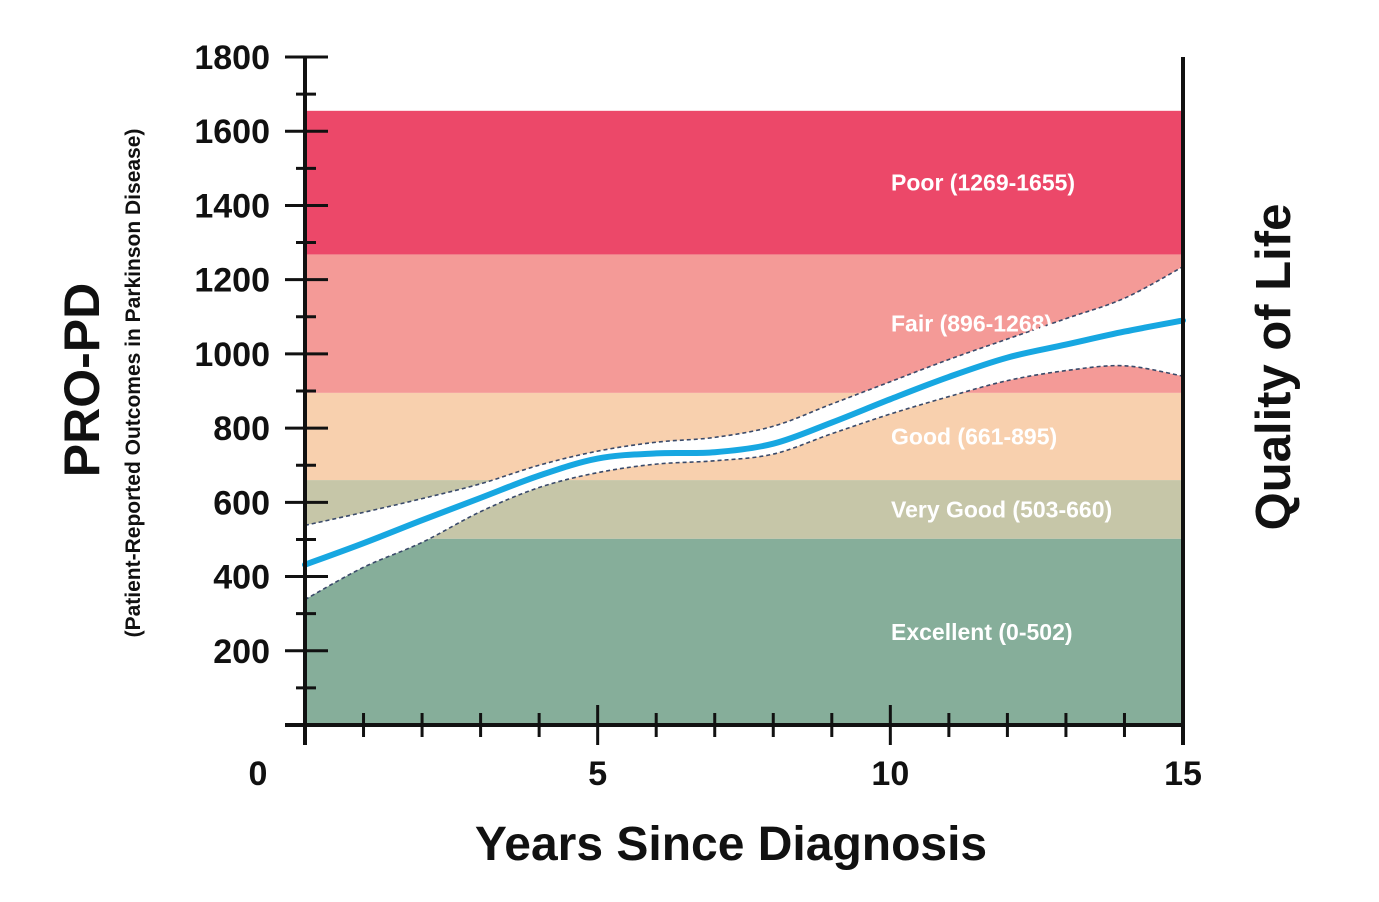 The height and width of the screenshot is (902, 1379). What do you see at coordinates (744, 631) in the screenshot?
I see `band-excellent` at bounding box center [744, 631].